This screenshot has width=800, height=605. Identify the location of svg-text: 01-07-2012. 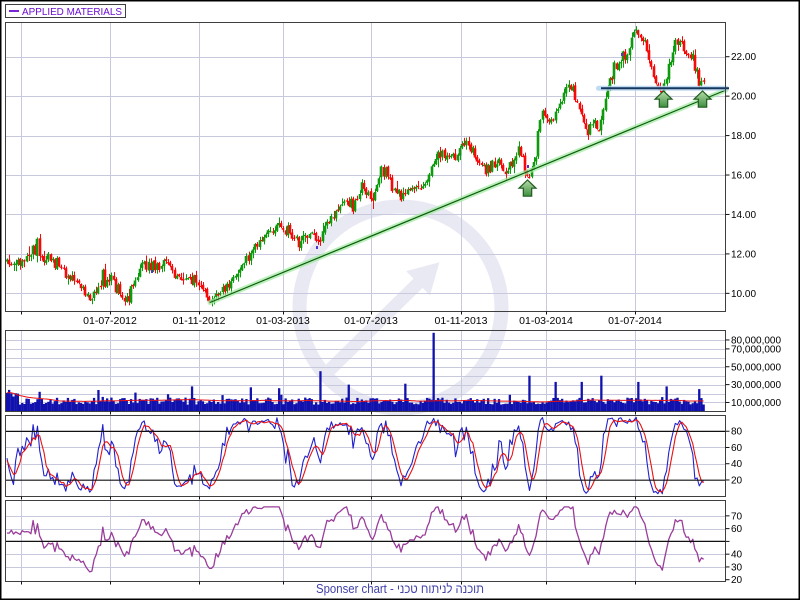
(110, 321).